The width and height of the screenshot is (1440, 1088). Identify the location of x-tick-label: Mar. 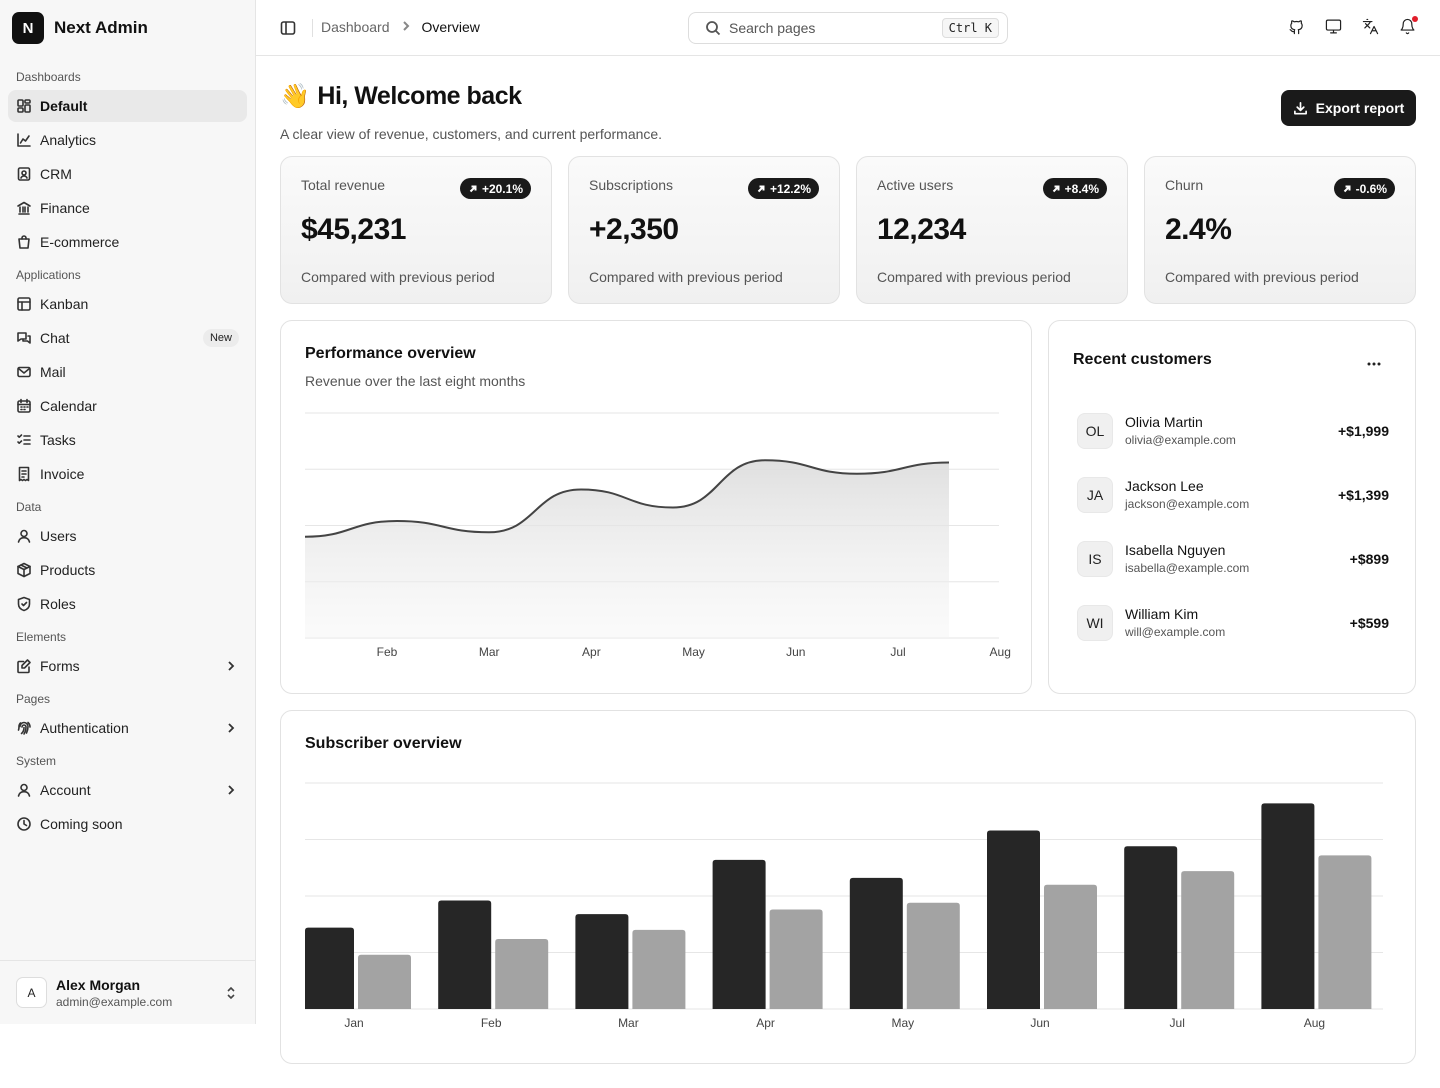
(489, 652).